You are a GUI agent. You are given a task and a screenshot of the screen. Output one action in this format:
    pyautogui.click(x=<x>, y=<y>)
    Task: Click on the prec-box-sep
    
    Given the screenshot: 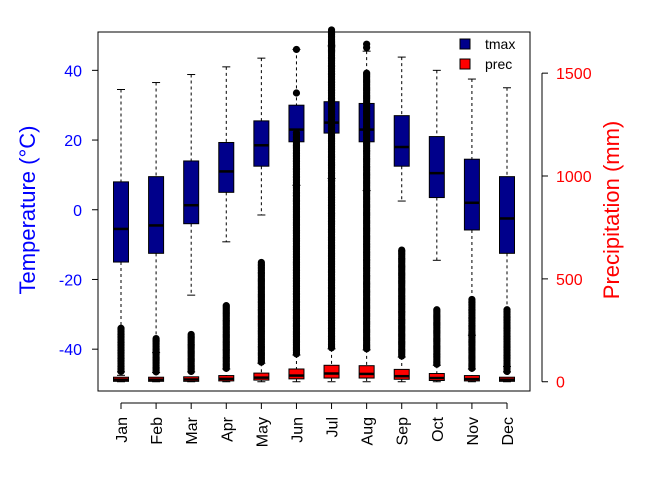 What is the action you would take?
    pyautogui.click(x=401, y=314)
    